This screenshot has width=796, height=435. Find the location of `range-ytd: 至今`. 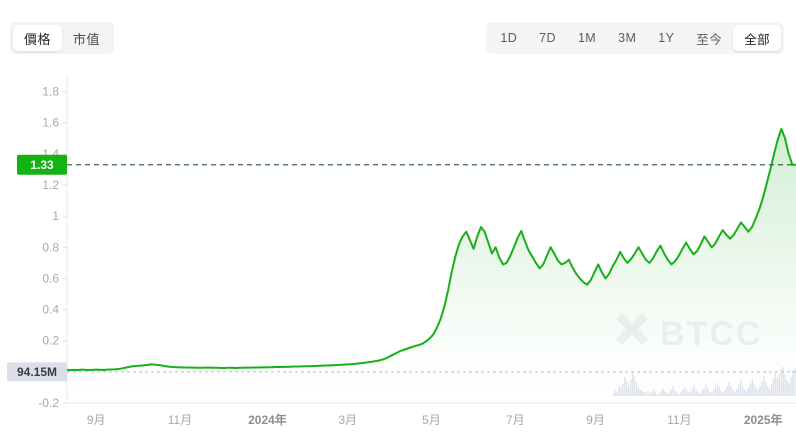

range-ytd: 至今 is located at coordinates (709, 38).